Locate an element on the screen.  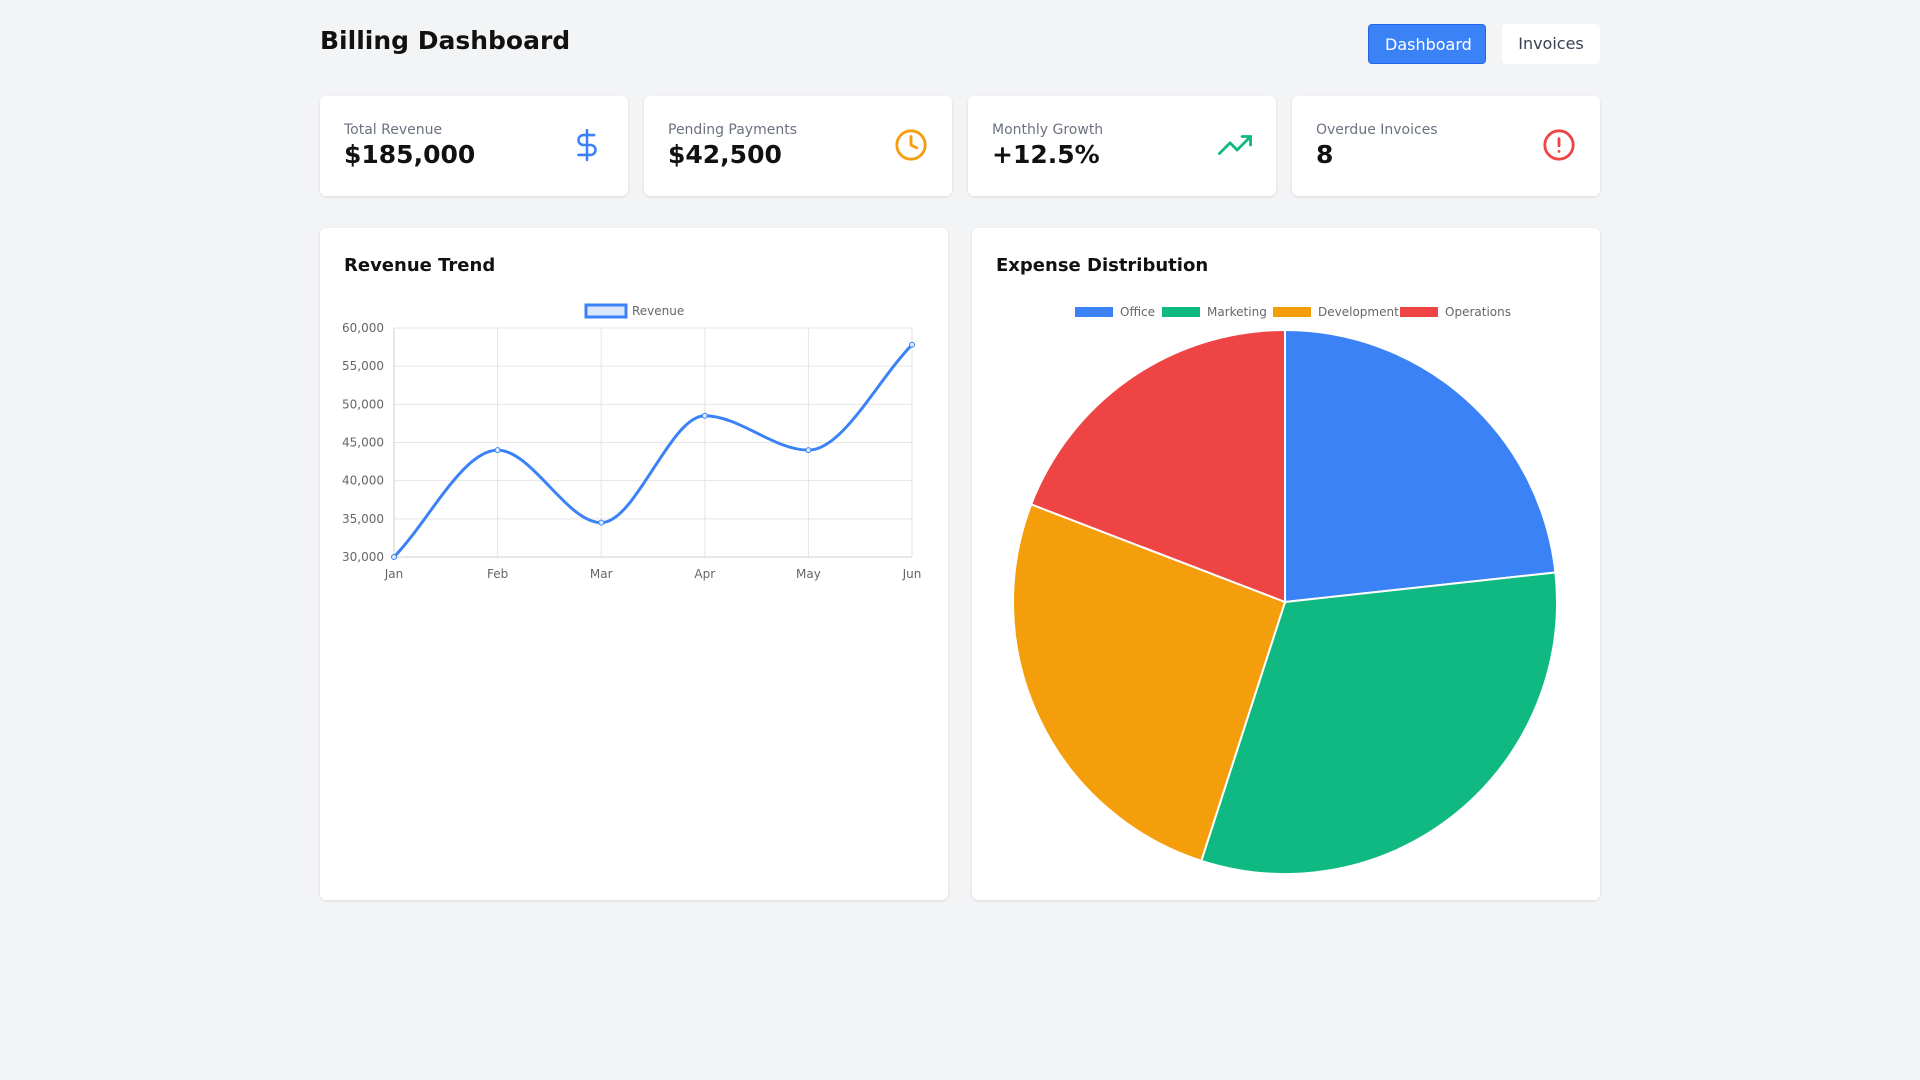
y-tick-label: 30,000 is located at coordinates (363, 557).